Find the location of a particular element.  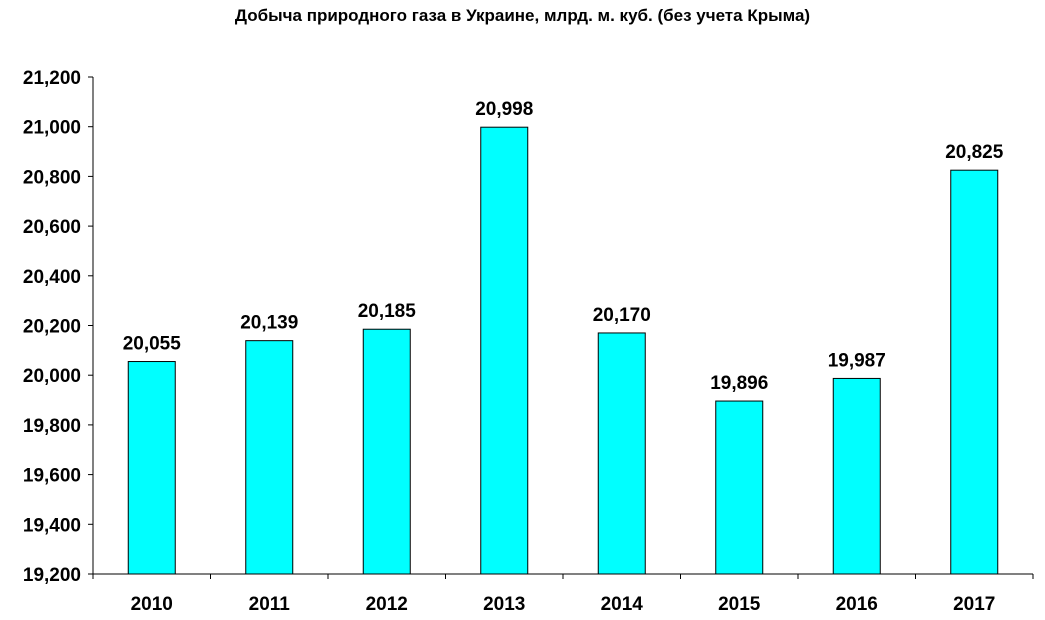

data-label-2017: 20,825 is located at coordinates (974, 152).